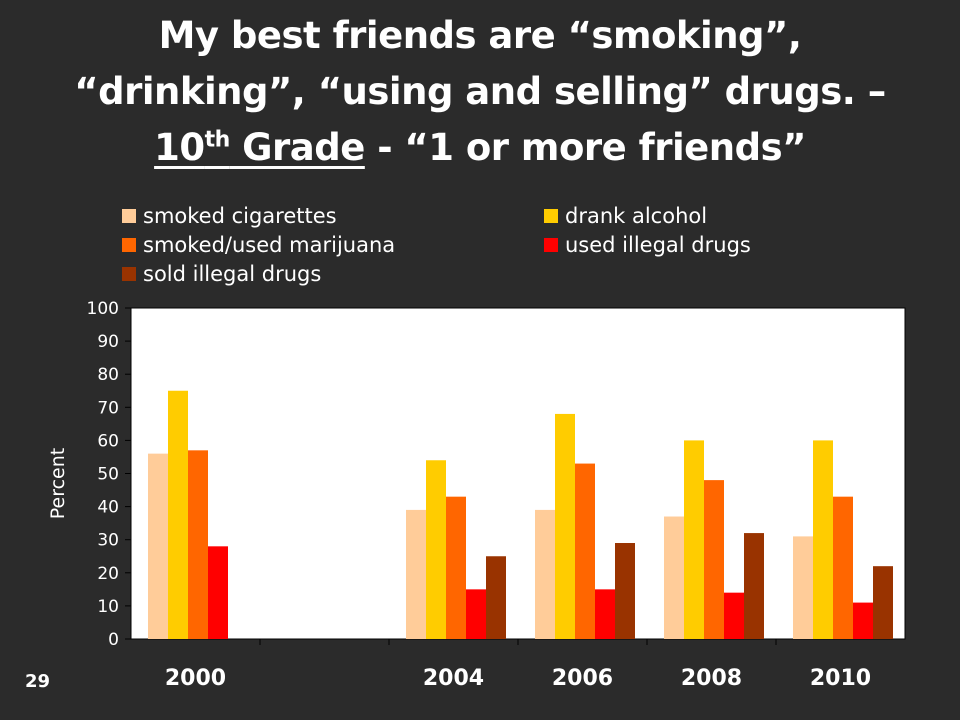 This screenshot has width=960, height=720. I want to click on bar-drank-alcohol-2000, so click(178, 514).